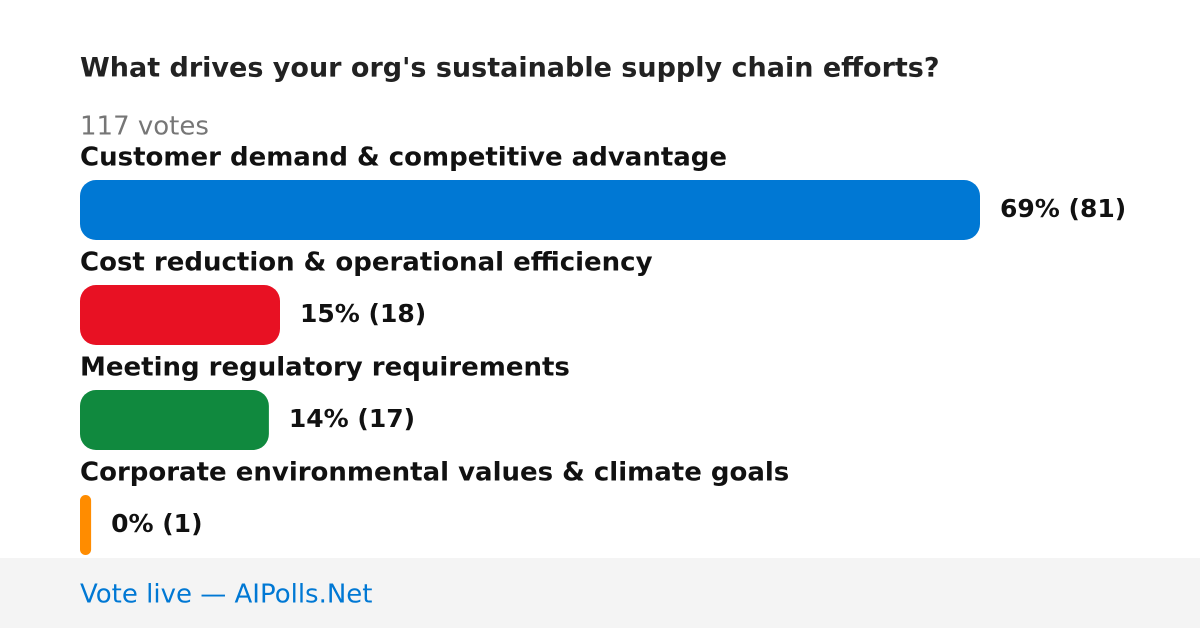 Image resolution: width=1200 pixels, height=628 pixels. What do you see at coordinates (226, 595) in the screenshot?
I see `footer-link: Vote live — AIPolls.Net` at bounding box center [226, 595].